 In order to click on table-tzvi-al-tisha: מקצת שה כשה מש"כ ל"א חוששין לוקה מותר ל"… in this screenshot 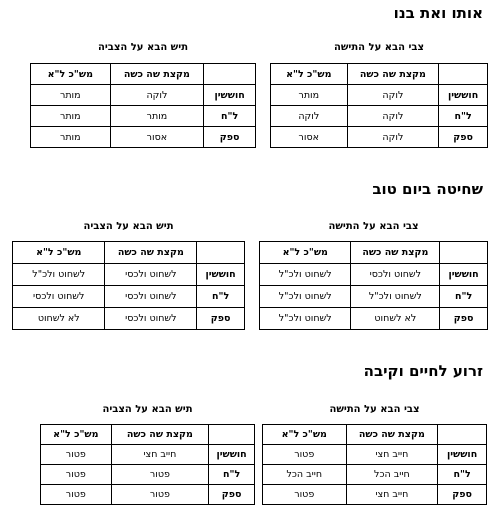, I will do `click(379, 105)`.